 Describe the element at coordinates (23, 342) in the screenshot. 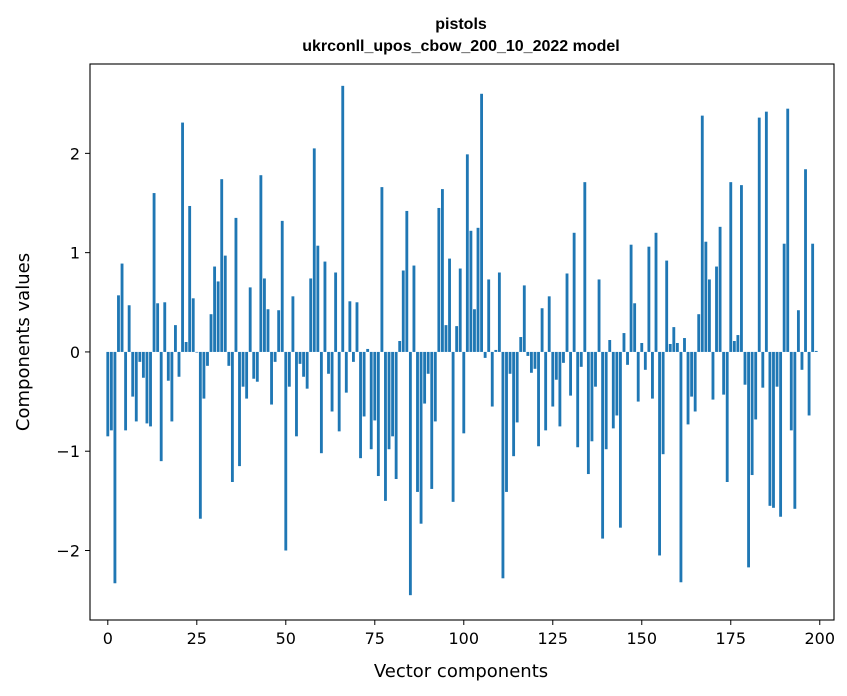

I see `y-axis-label: Components values` at that location.